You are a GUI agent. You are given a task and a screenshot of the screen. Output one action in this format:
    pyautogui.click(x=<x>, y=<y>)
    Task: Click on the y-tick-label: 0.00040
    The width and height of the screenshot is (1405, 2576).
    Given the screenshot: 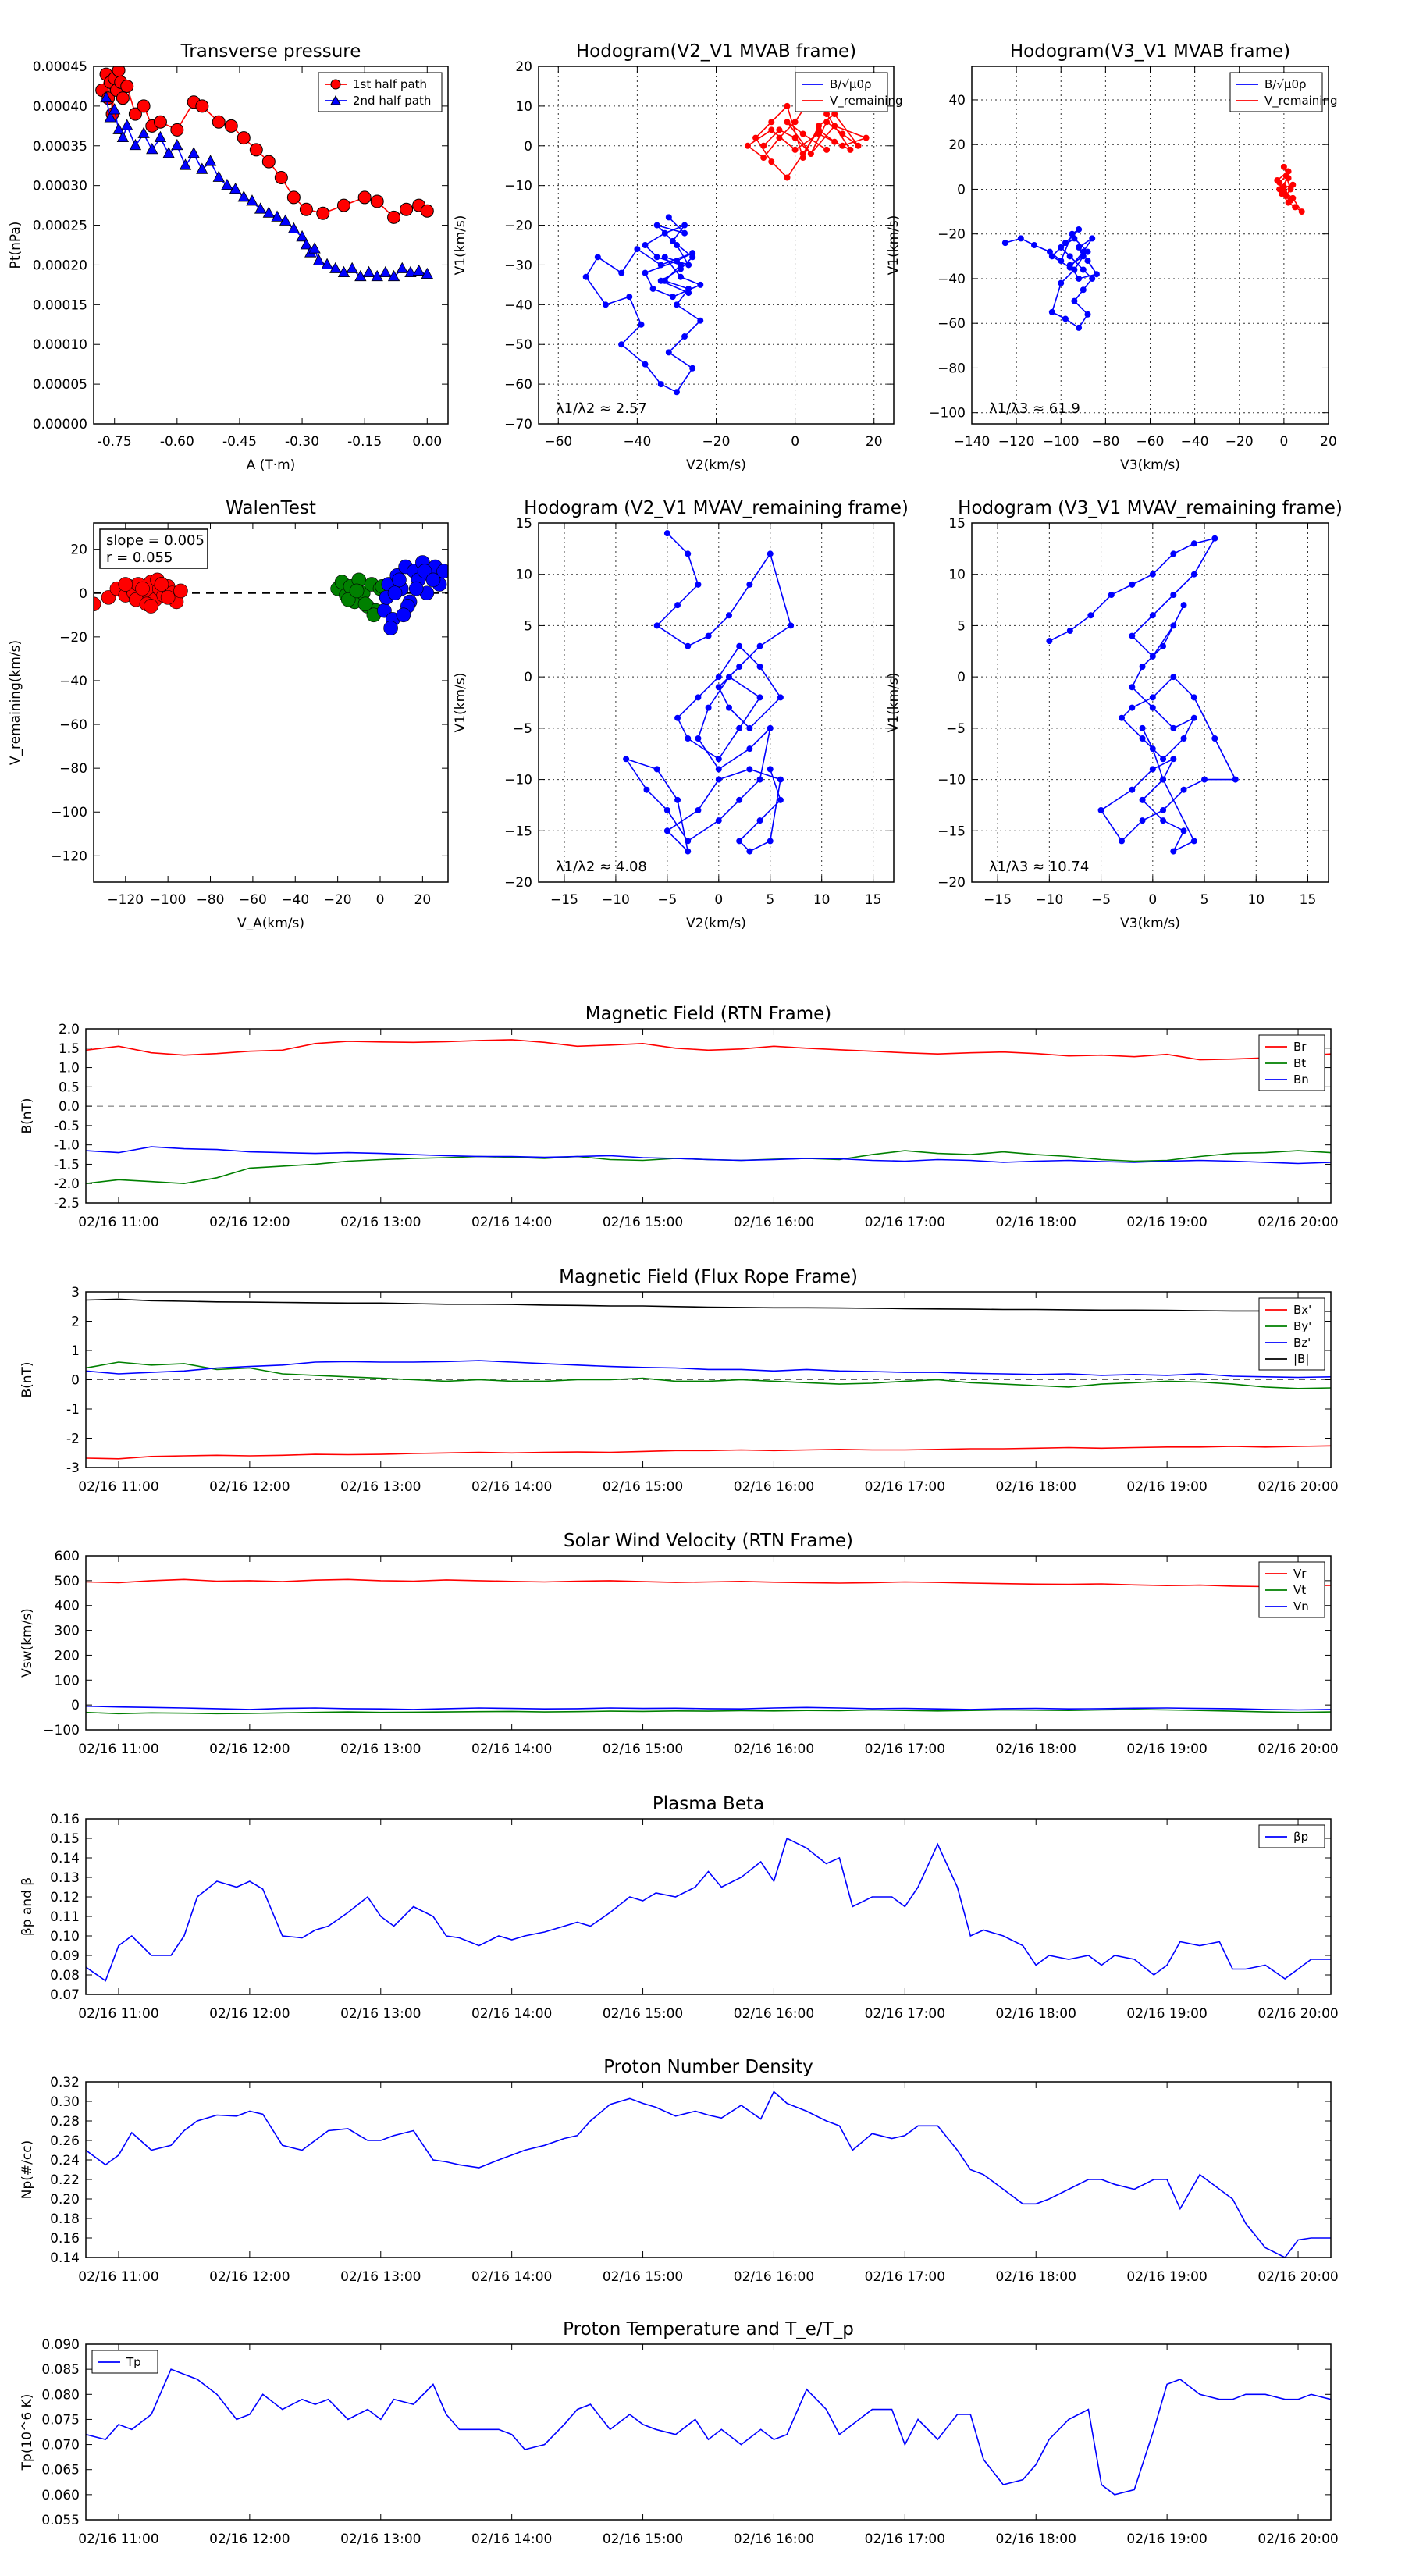 What is the action you would take?
    pyautogui.click(x=60, y=107)
    